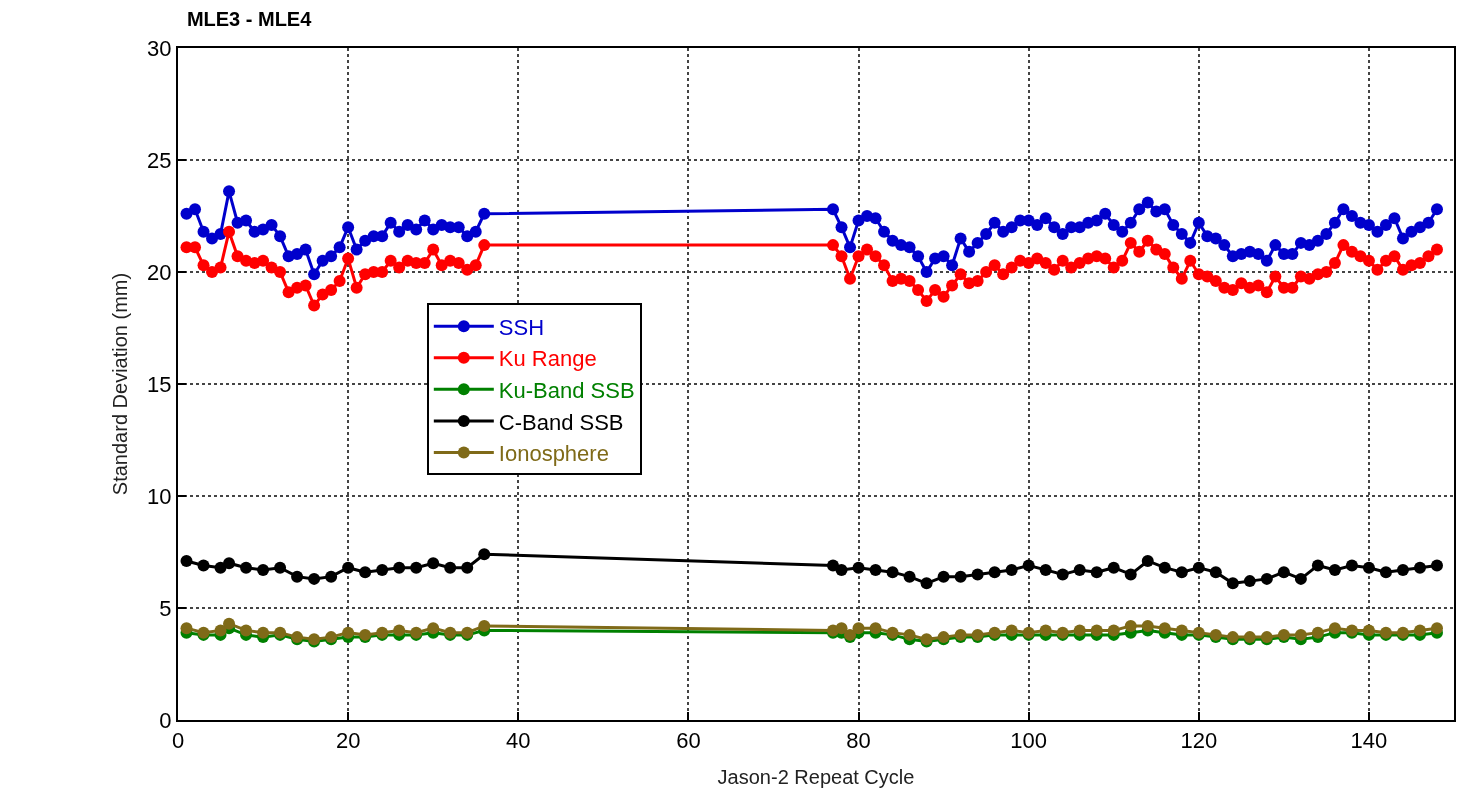 This screenshot has height=812, width=1460. What do you see at coordinates (159, 48) in the screenshot?
I see `y-tick-label: 30` at bounding box center [159, 48].